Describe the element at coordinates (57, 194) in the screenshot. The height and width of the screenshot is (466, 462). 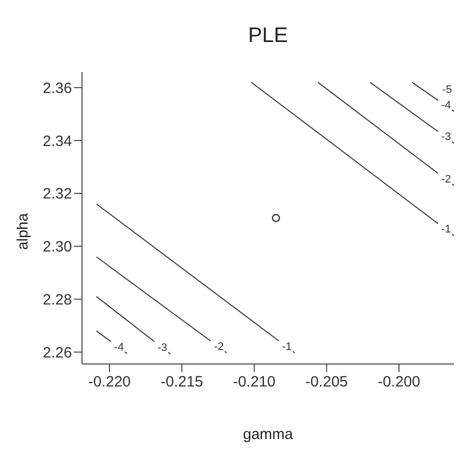
I see `y-tick-label: 2.32` at that location.